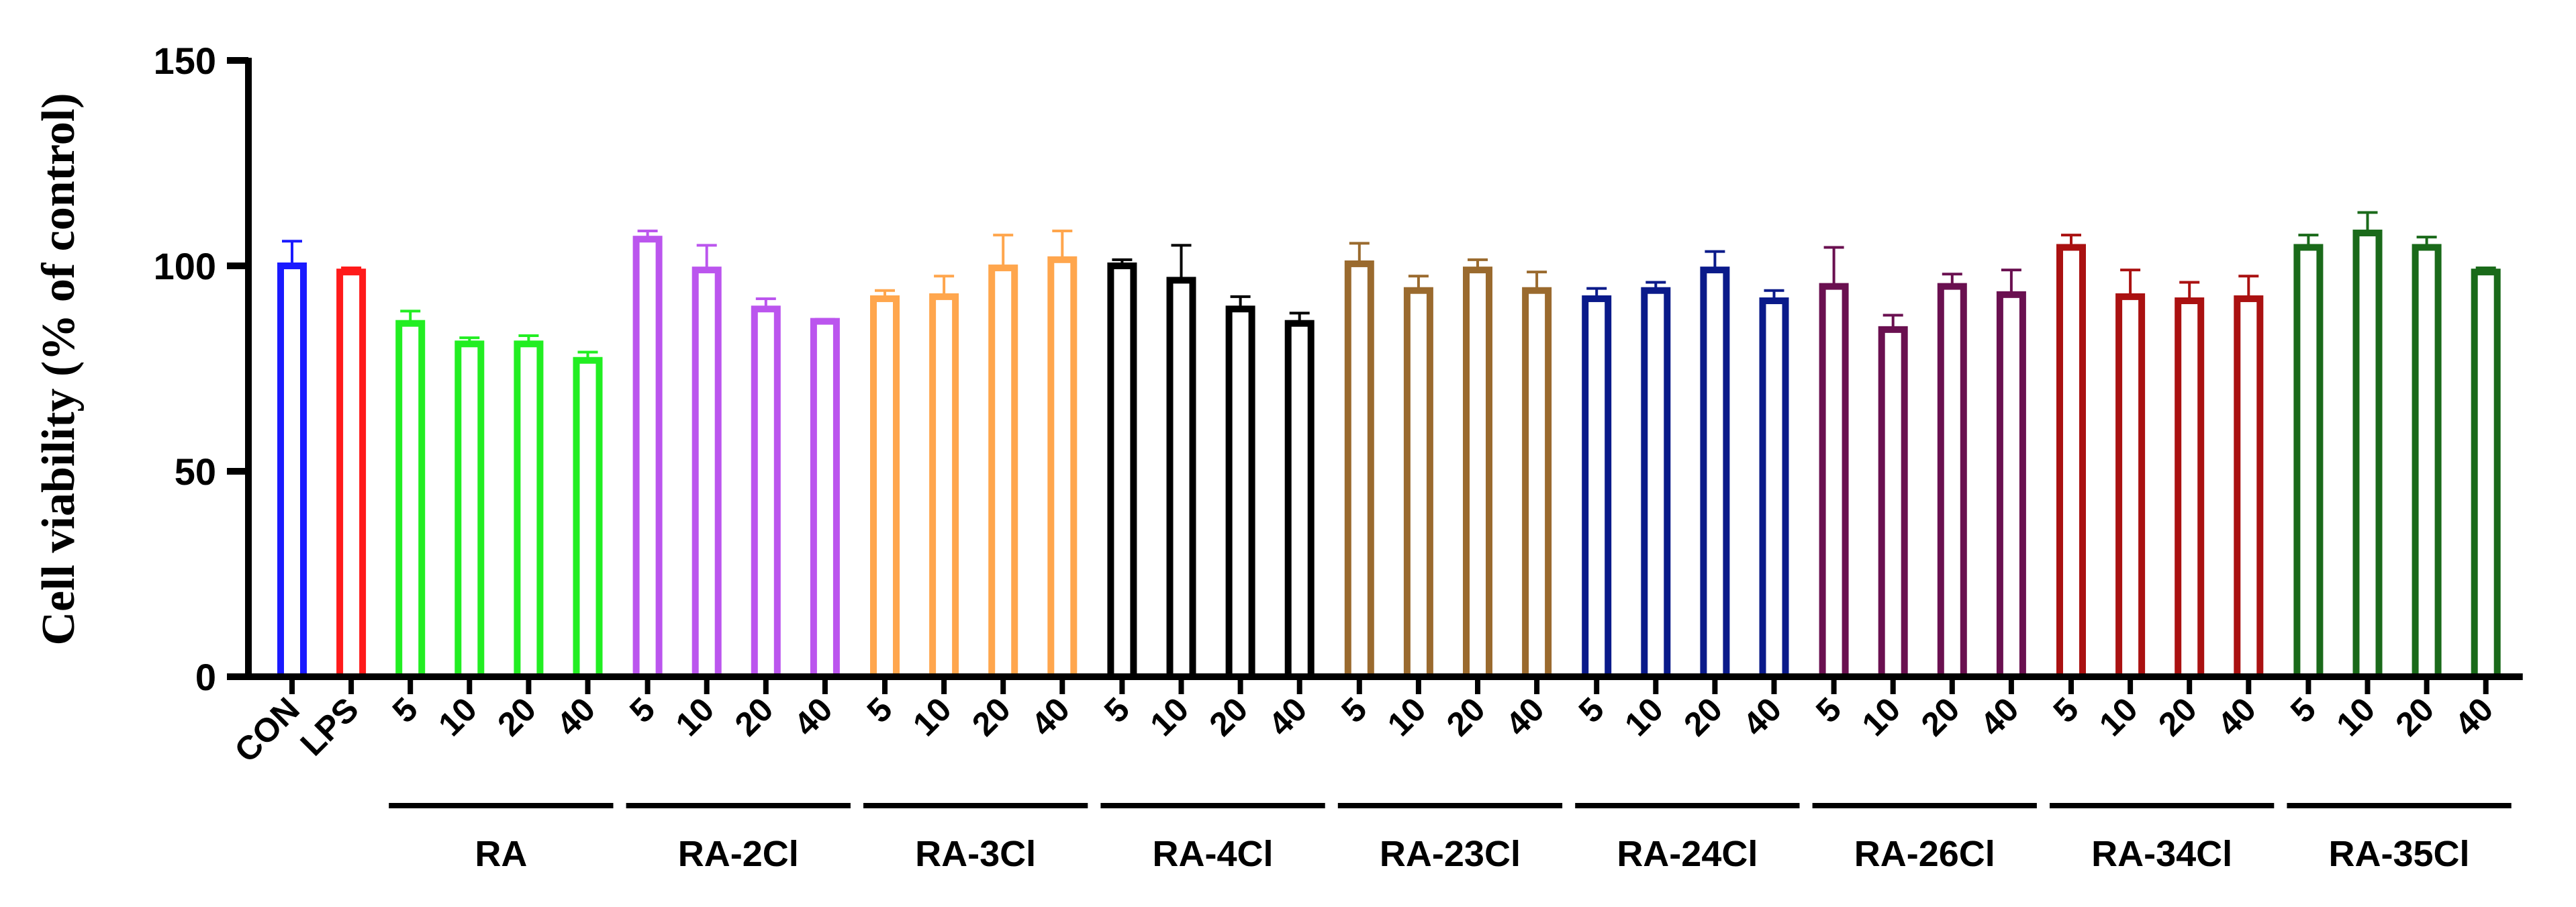 The width and height of the screenshot is (2576, 907). I want to click on x-tick-label: LPS, so click(329, 726).